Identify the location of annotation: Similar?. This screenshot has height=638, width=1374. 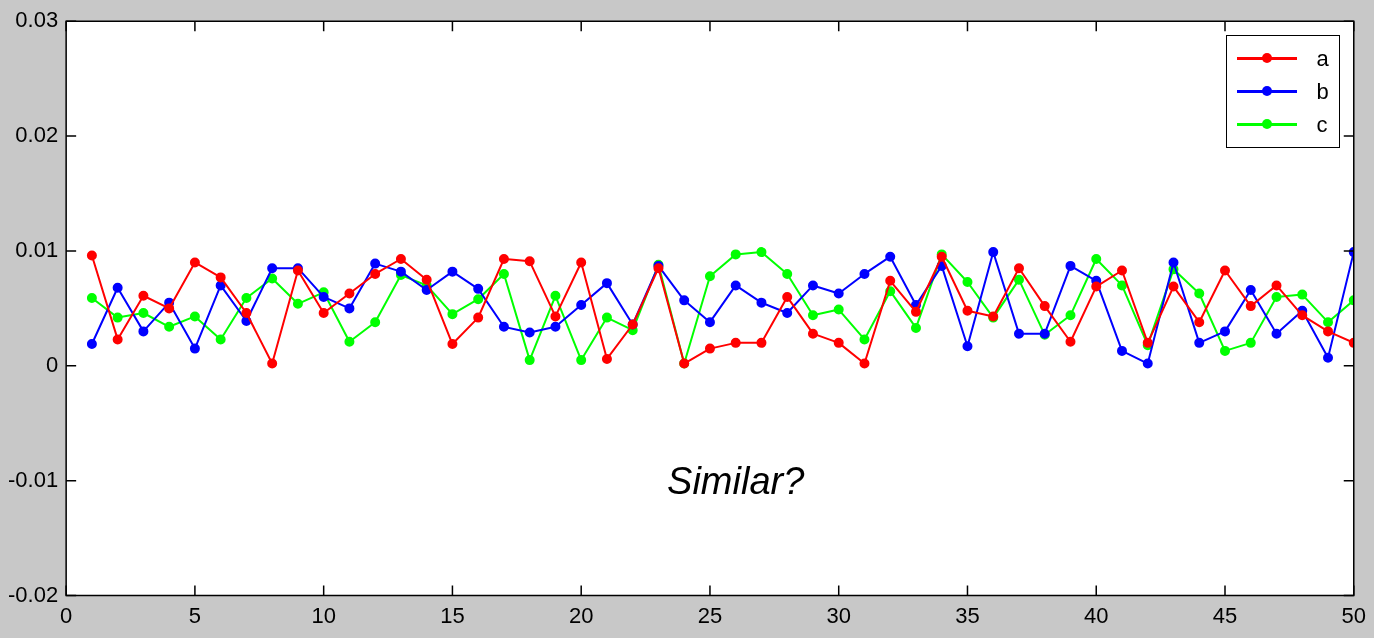
(736, 481).